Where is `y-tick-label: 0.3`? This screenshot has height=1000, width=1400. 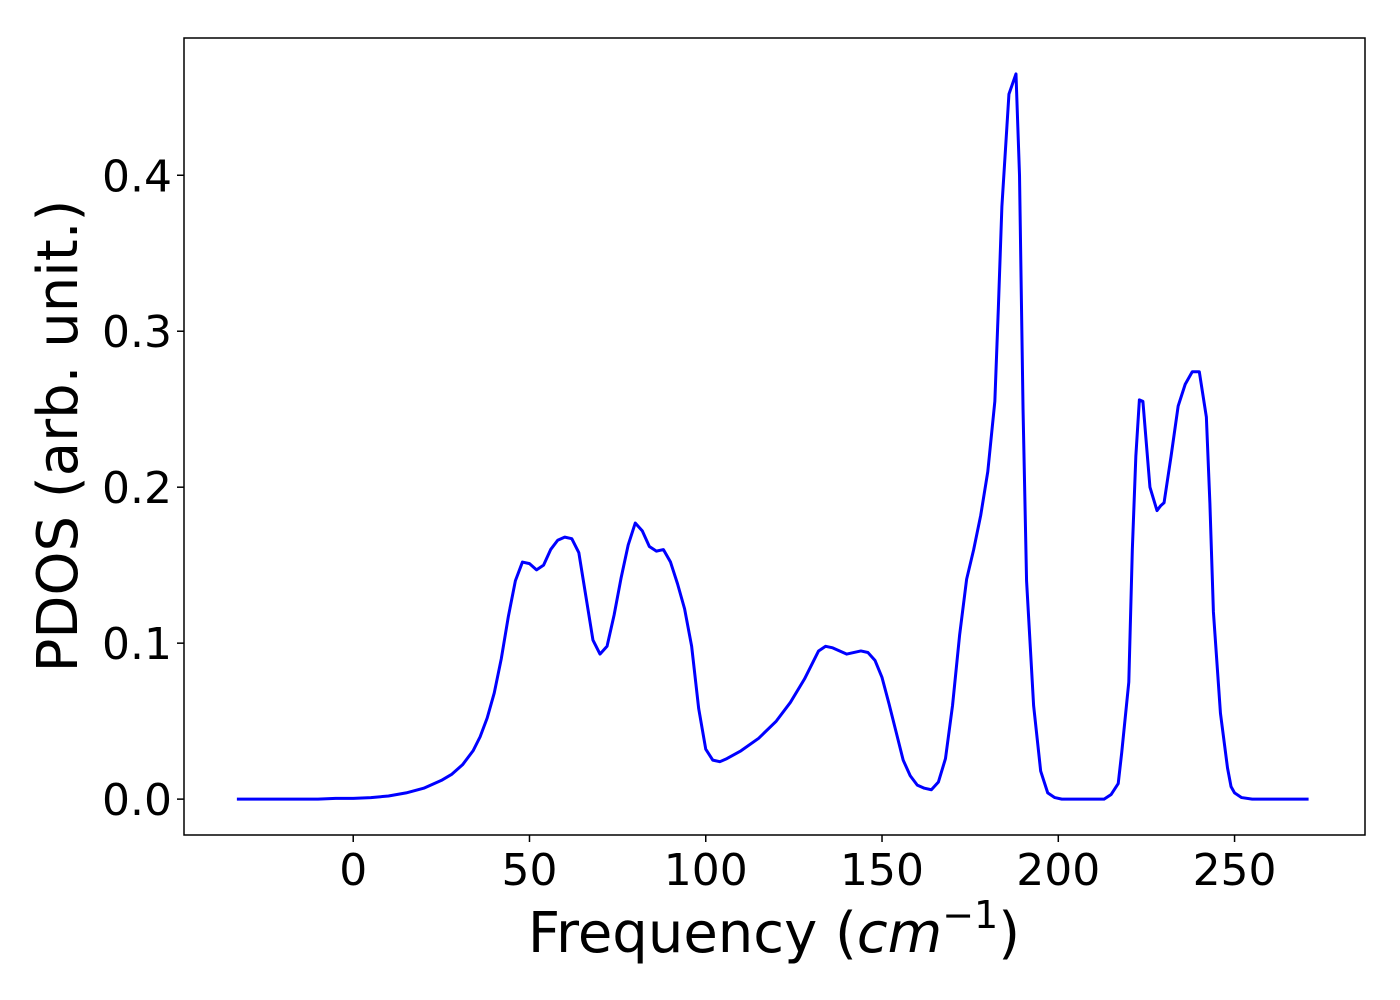 y-tick-label: 0.3 is located at coordinates (137, 332).